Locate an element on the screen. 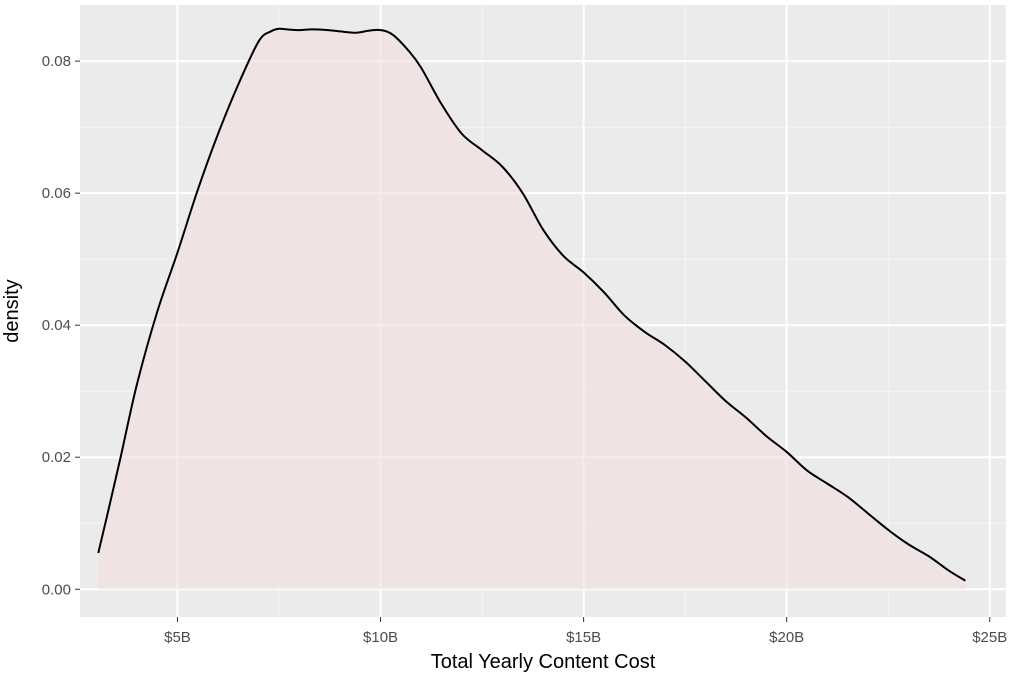 This screenshot has height=680, width=1024. y-tick-label: 0.02 is located at coordinates (56, 457).